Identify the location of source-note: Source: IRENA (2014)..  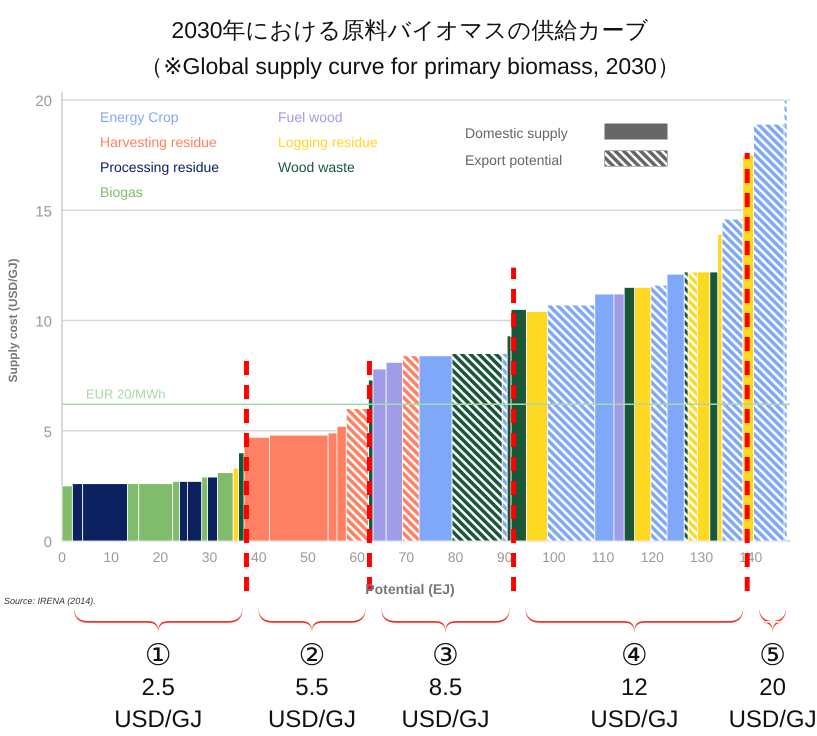
(50, 601).